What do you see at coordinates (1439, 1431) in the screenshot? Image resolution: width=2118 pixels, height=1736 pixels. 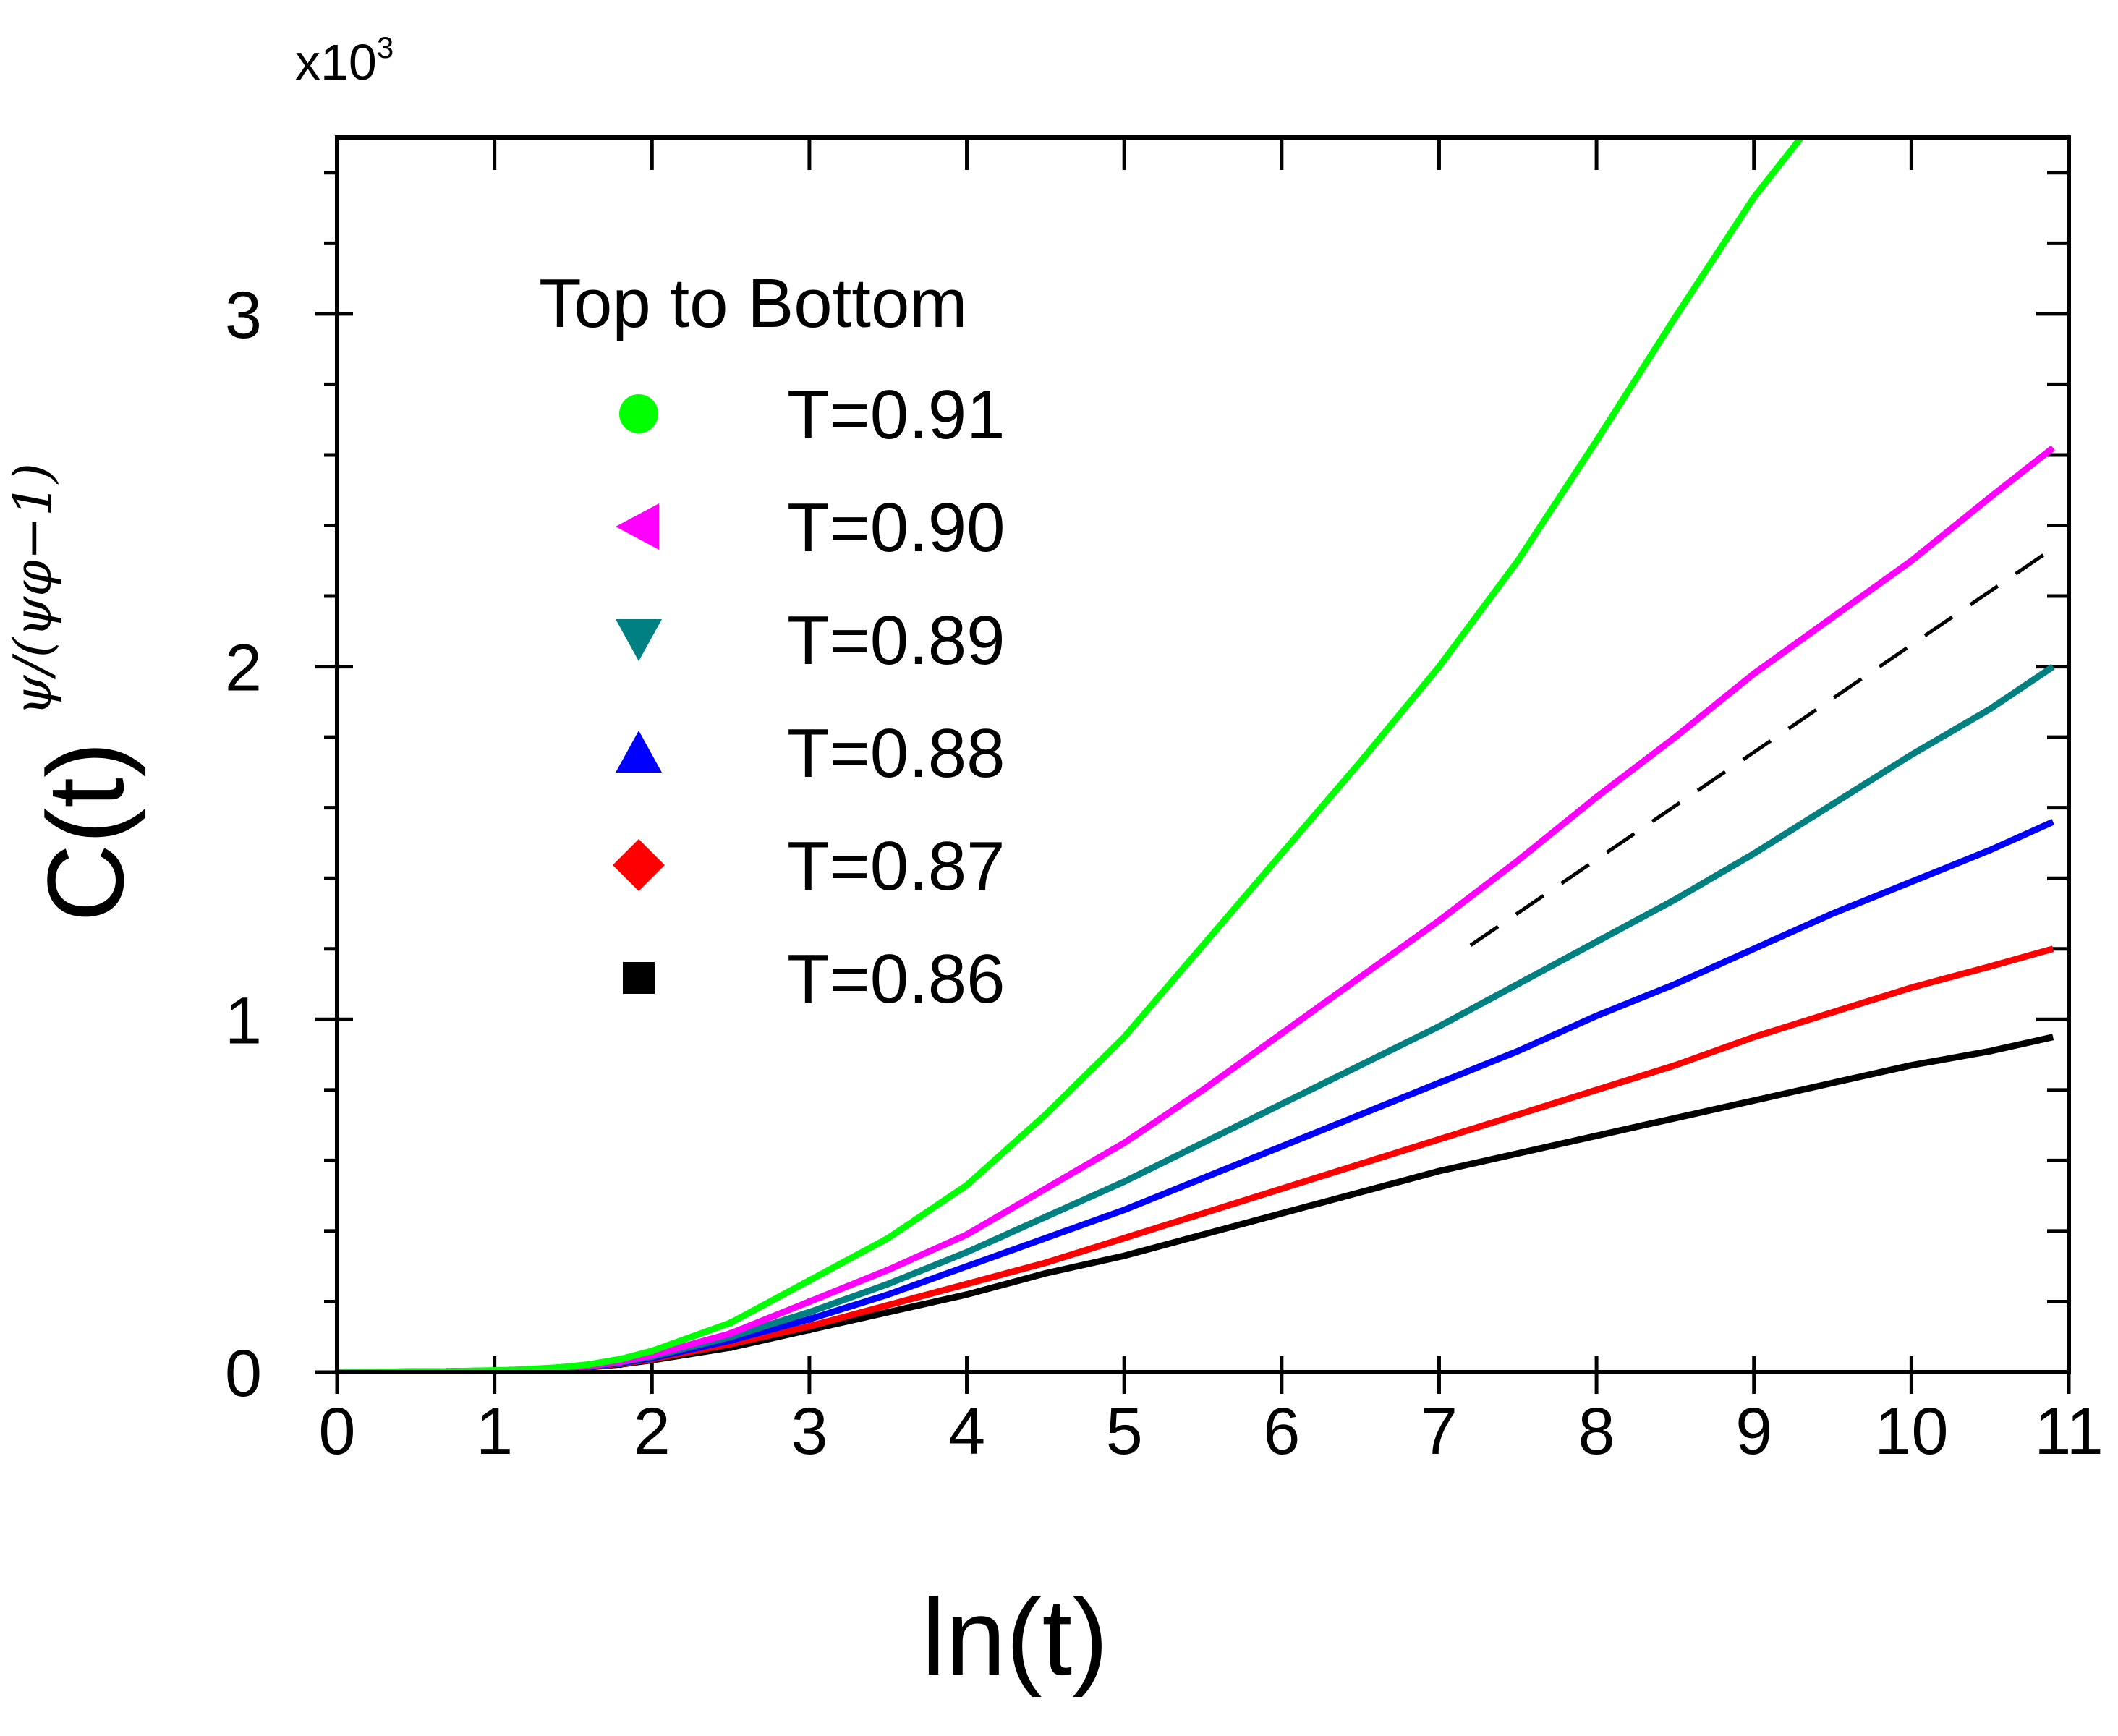 I see `x-tick-label: 7` at bounding box center [1439, 1431].